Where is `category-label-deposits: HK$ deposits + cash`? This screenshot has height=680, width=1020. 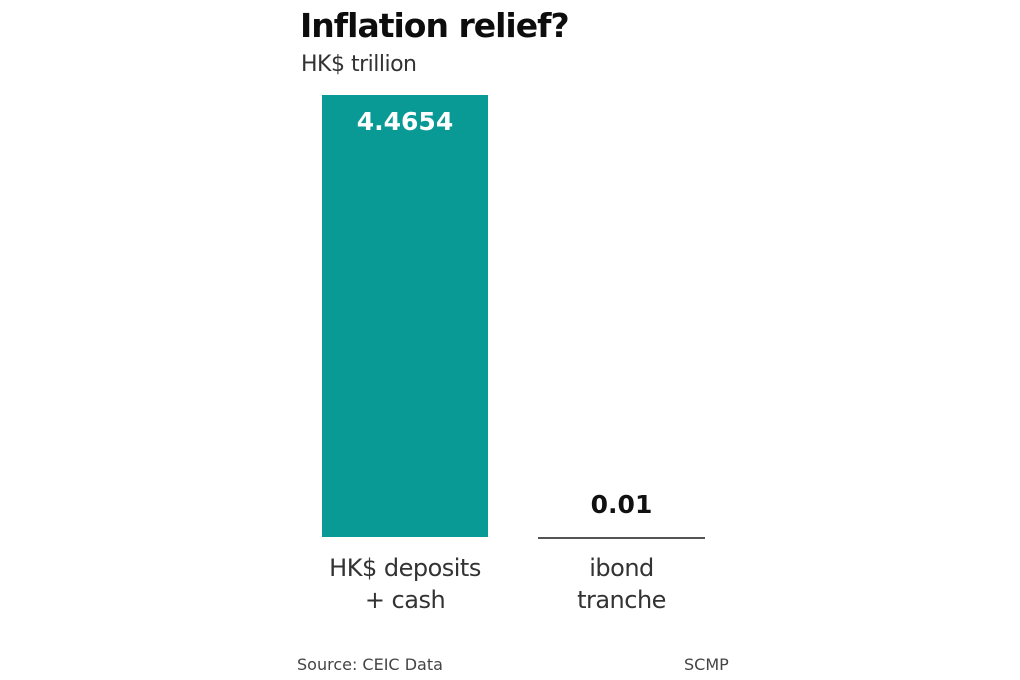 category-label-deposits: HK$ deposits + cash is located at coordinates (405, 584).